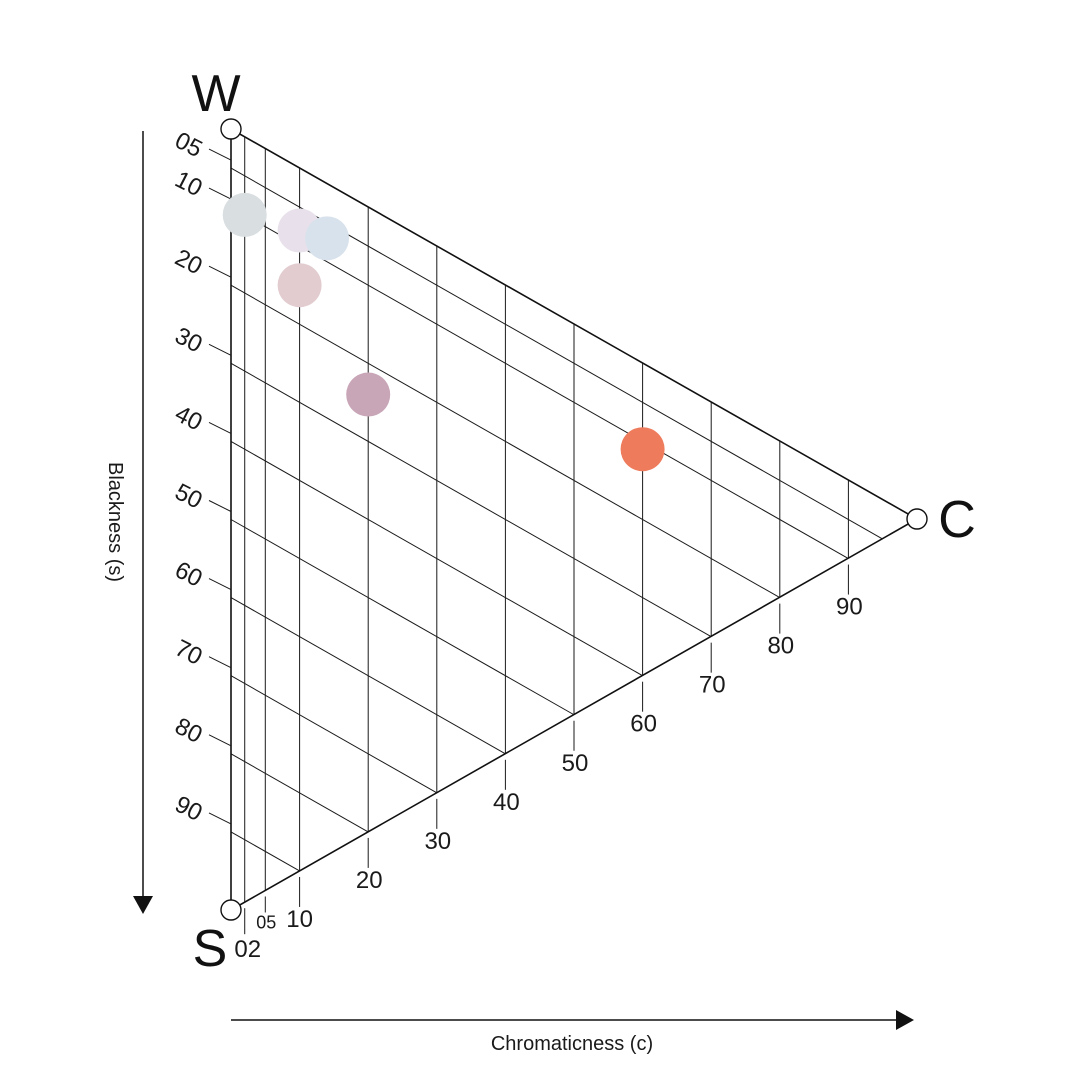  Describe the element at coordinates (188, 574) in the screenshot. I see `blackness-tick-label: 60` at that location.